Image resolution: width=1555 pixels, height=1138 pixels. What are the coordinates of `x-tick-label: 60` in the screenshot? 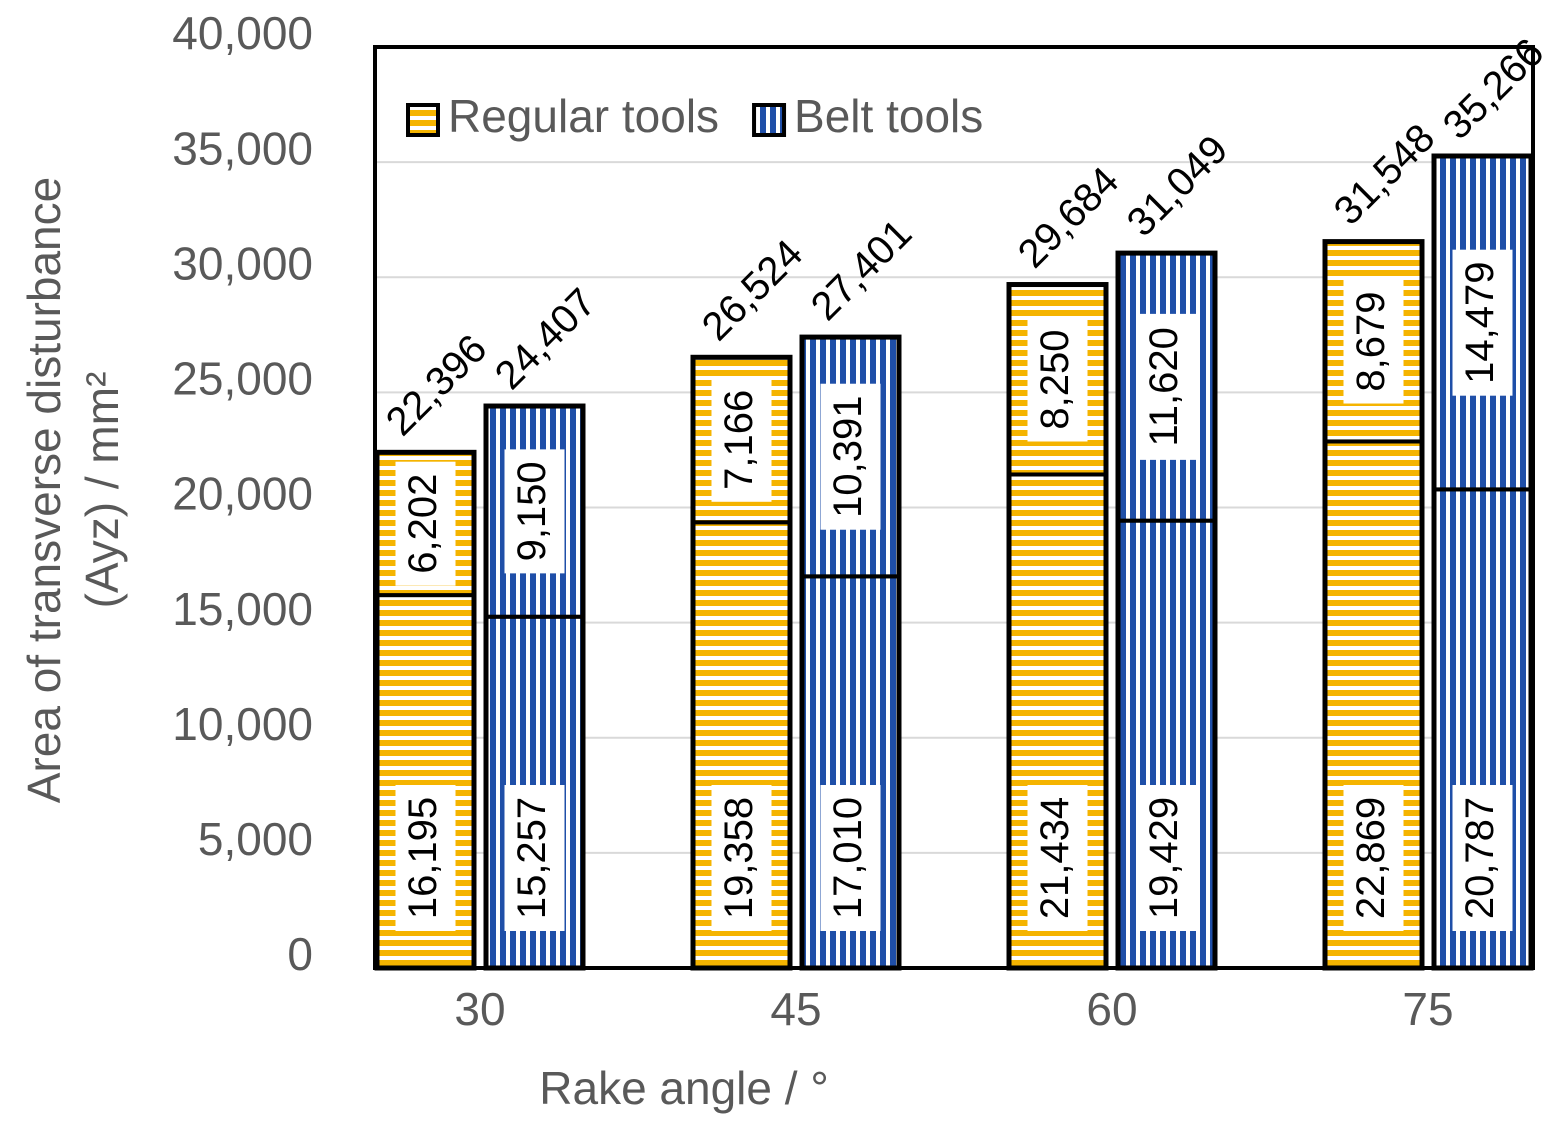 It's located at (1111, 1009).